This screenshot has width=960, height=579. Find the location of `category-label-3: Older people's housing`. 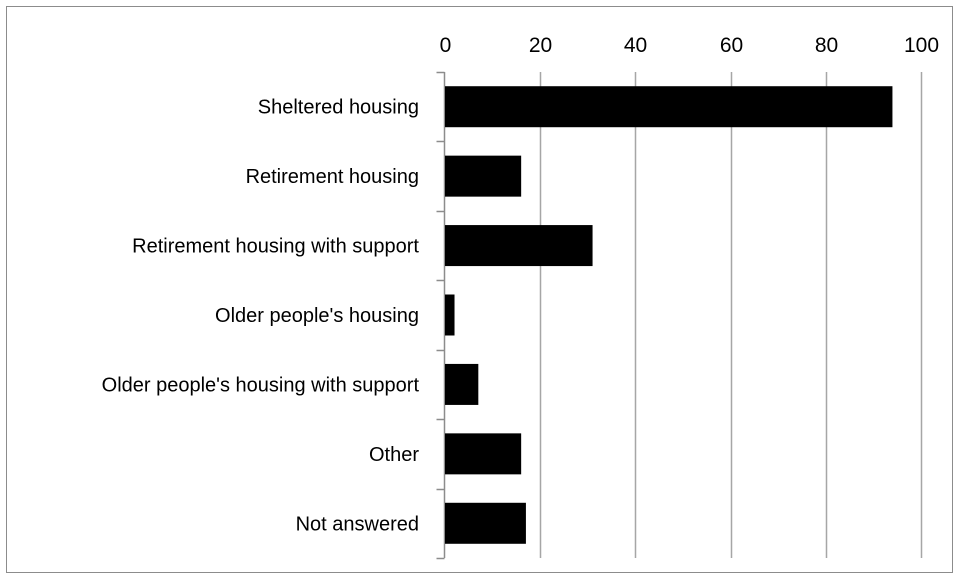

category-label-3: Older people's housing is located at coordinates (317, 316).